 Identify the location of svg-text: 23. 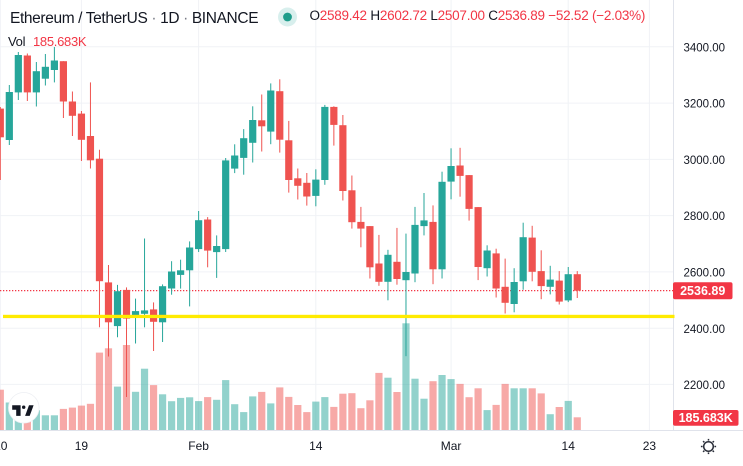
(650, 446).